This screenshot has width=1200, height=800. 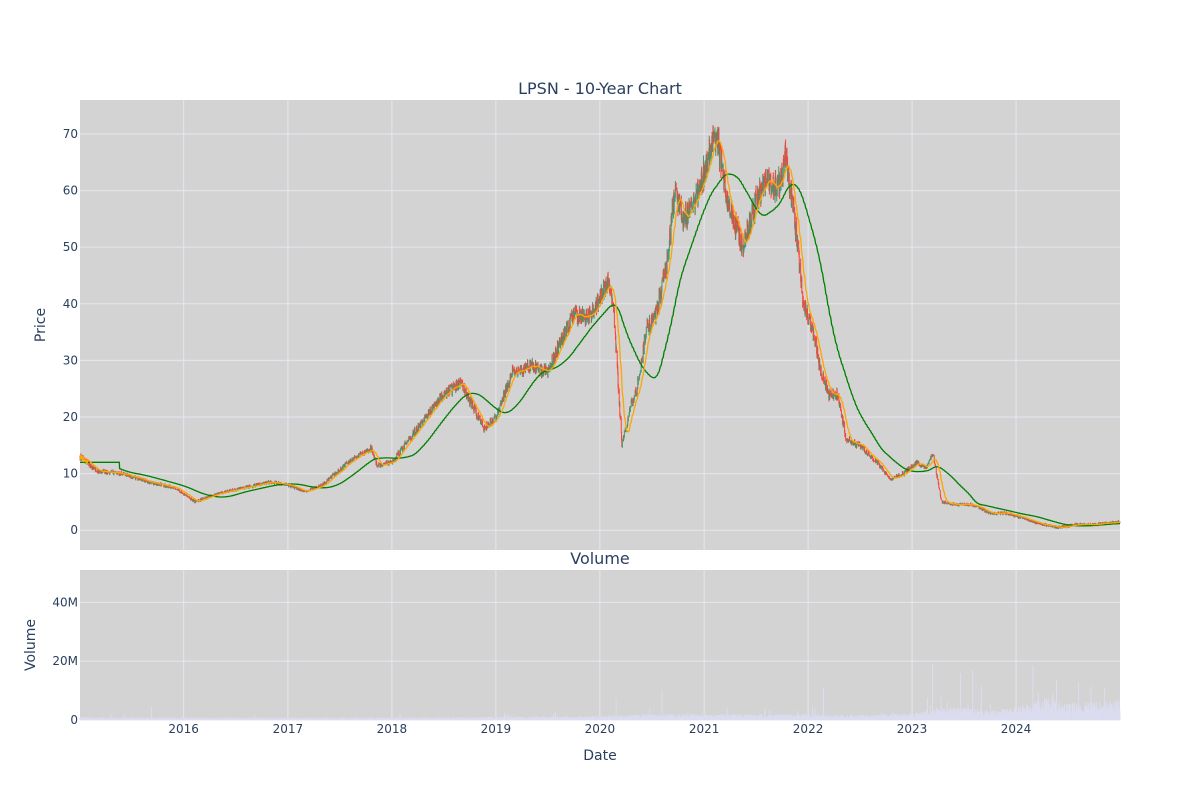 What do you see at coordinates (600, 729) in the screenshot?
I see `x-tick-label: 2020` at bounding box center [600, 729].